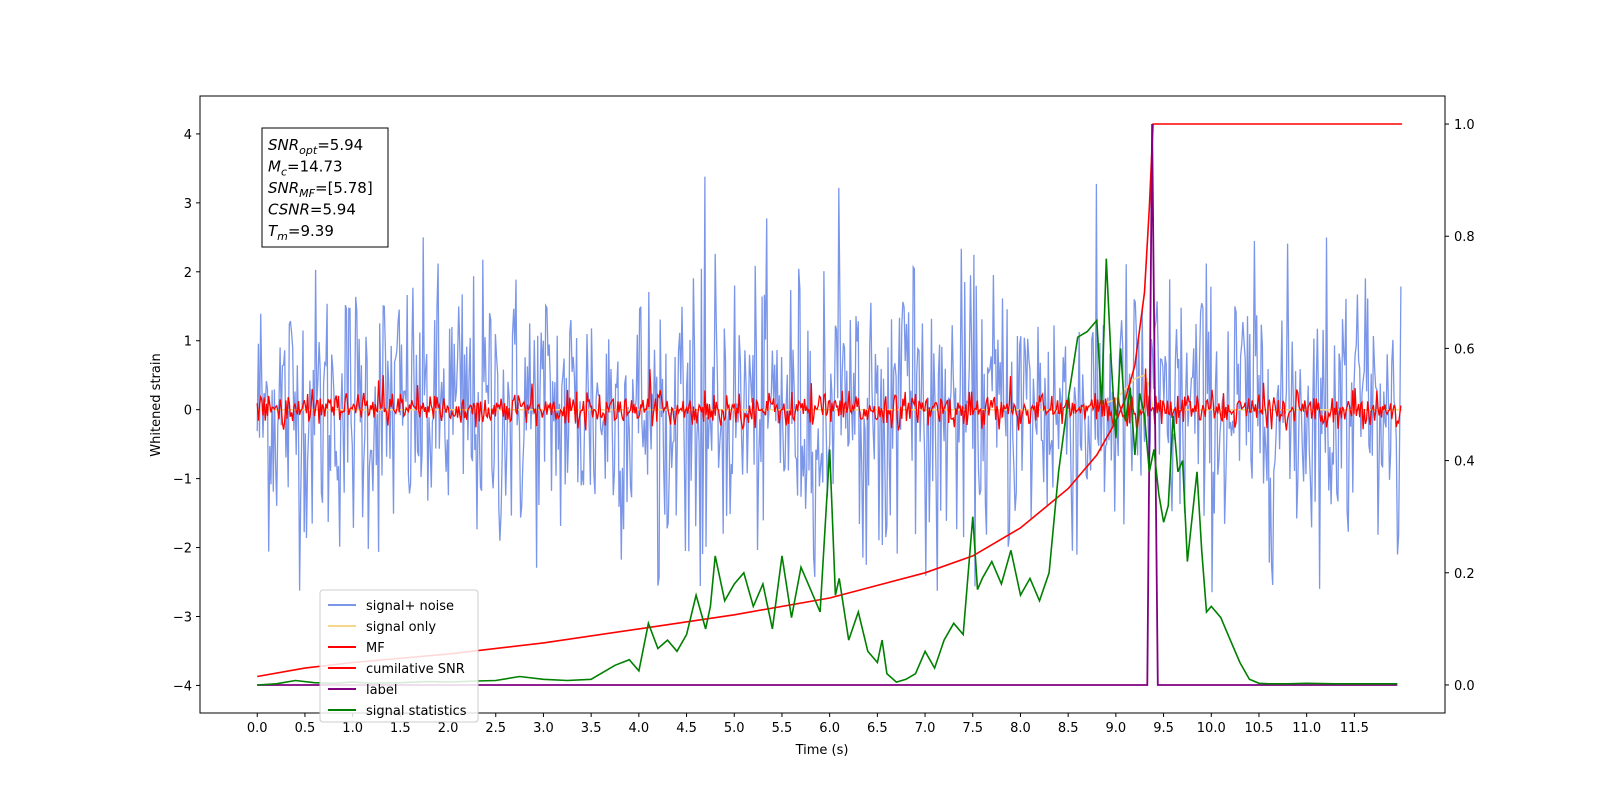  What do you see at coordinates (1068, 728) in the screenshot?
I see `x-tick-label: 8.5` at bounding box center [1068, 728].